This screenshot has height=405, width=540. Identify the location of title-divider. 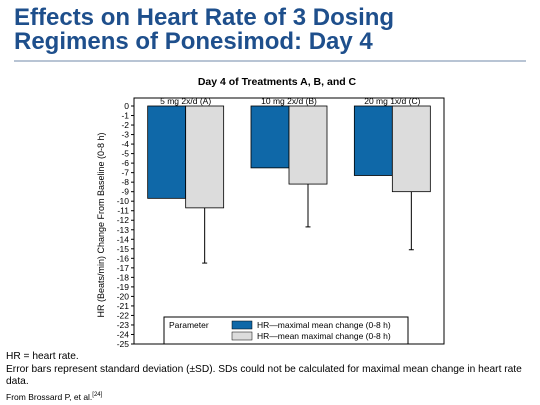
(270, 61).